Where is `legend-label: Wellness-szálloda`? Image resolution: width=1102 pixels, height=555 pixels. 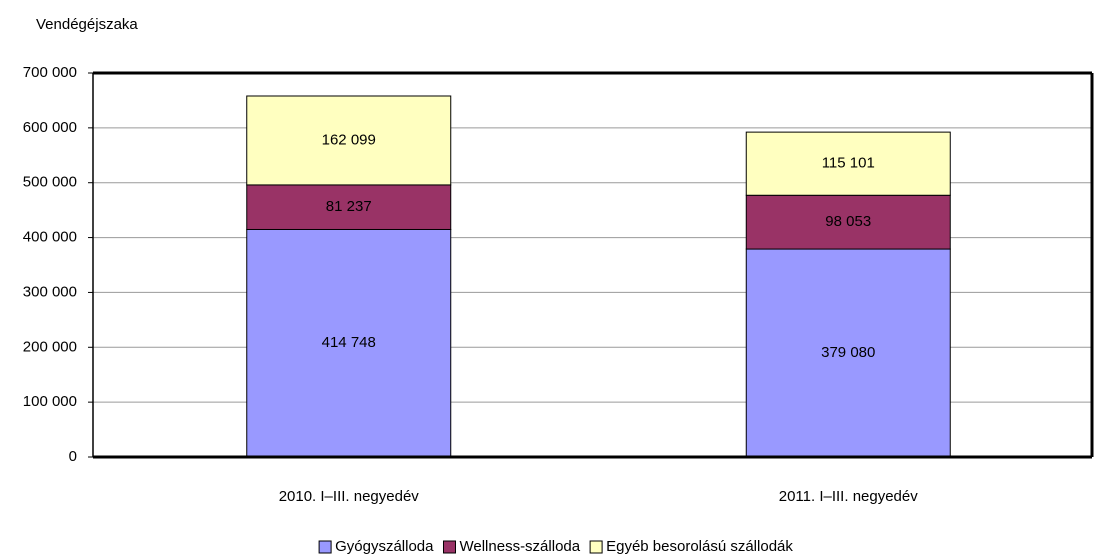
legend-label: Wellness-szálloda is located at coordinates (519, 546).